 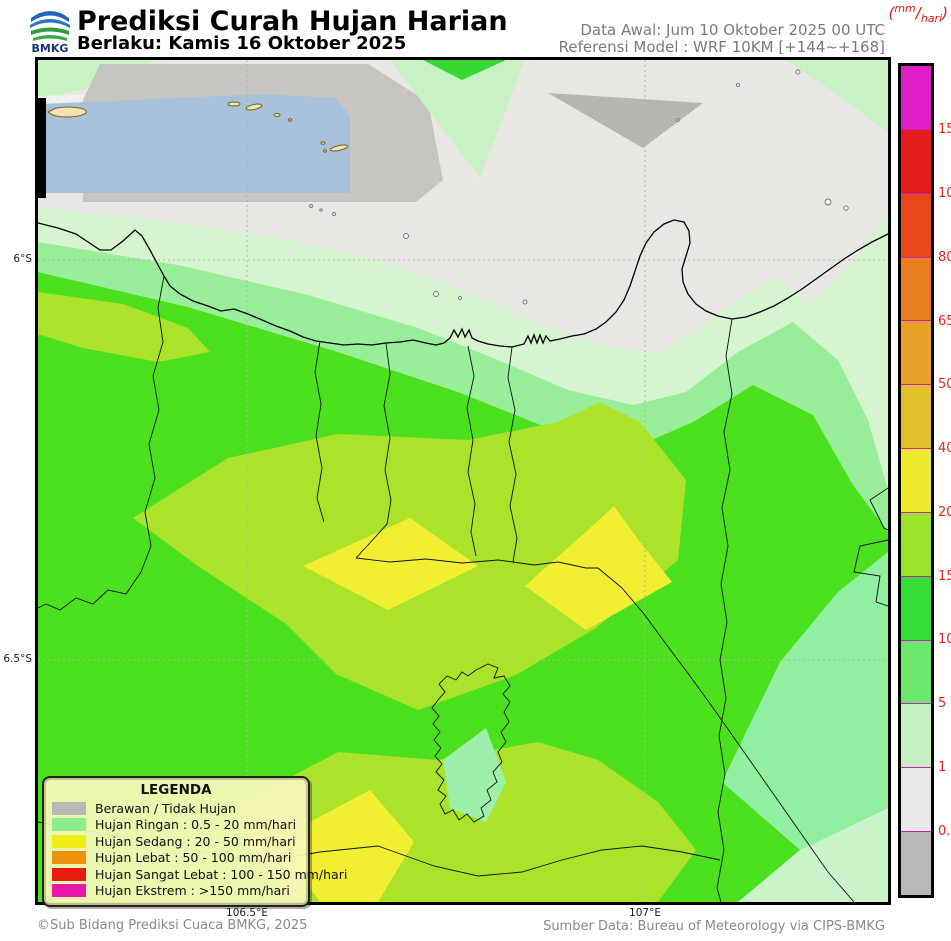 What do you see at coordinates (944, 194) in the screenshot?
I see `colorbar-tick-label: 100` at bounding box center [944, 194].